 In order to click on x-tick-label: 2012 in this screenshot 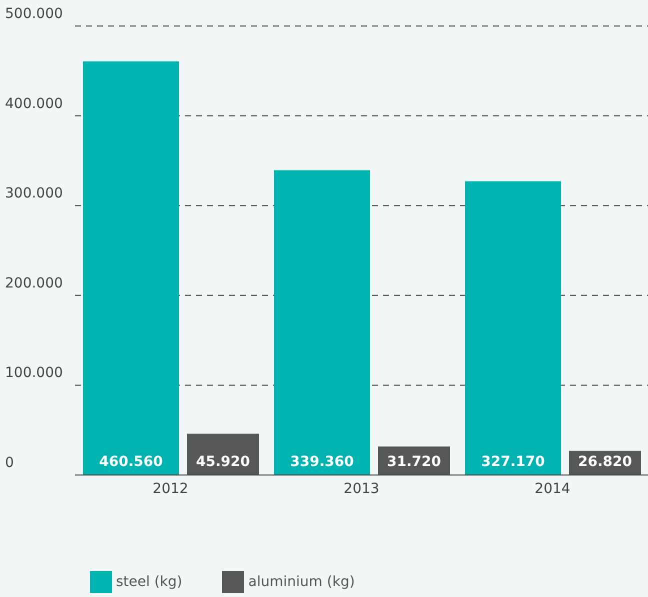, I will do `click(170, 488)`.